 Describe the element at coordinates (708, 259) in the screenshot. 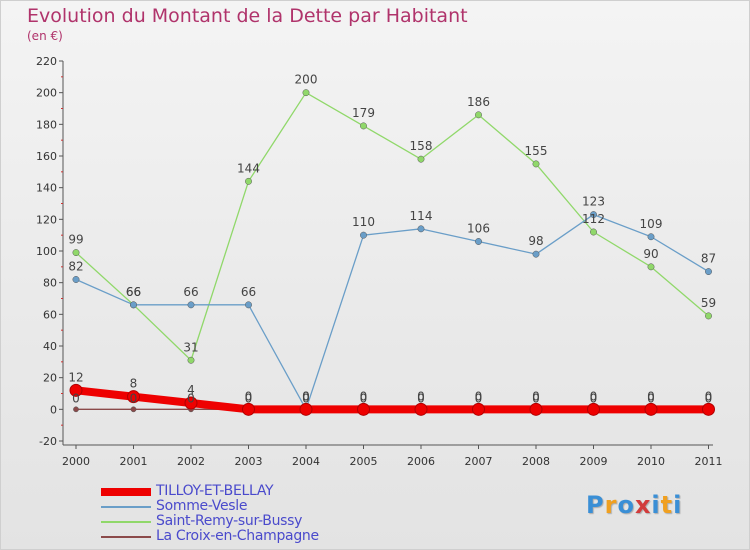

I see `data-label-somme-vesle: 87` at that location.